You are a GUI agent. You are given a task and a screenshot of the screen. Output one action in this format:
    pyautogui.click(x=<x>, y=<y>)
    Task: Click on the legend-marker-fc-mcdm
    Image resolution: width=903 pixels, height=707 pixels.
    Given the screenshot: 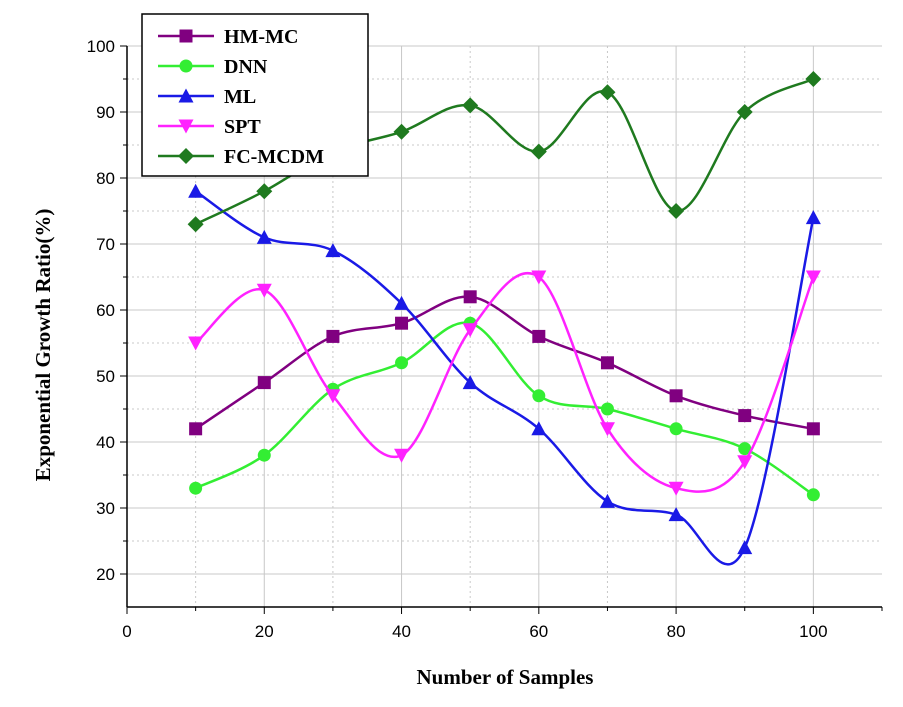 What is the action you would take?
    pyautogui.click(x=186, y=156)
    